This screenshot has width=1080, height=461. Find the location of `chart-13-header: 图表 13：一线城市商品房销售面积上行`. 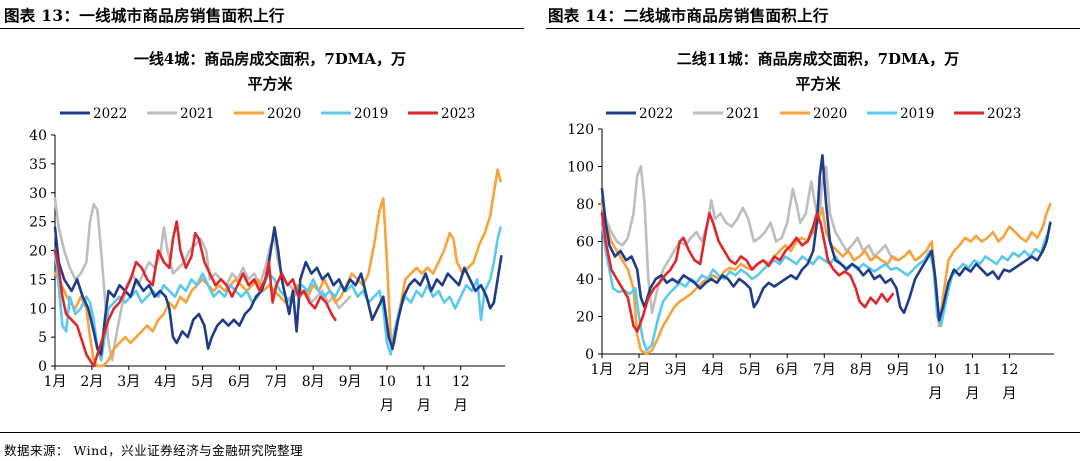

chart-13-header: 图表 13：一线城市商品房销售面积上行 is located at coordinates (144, 15).